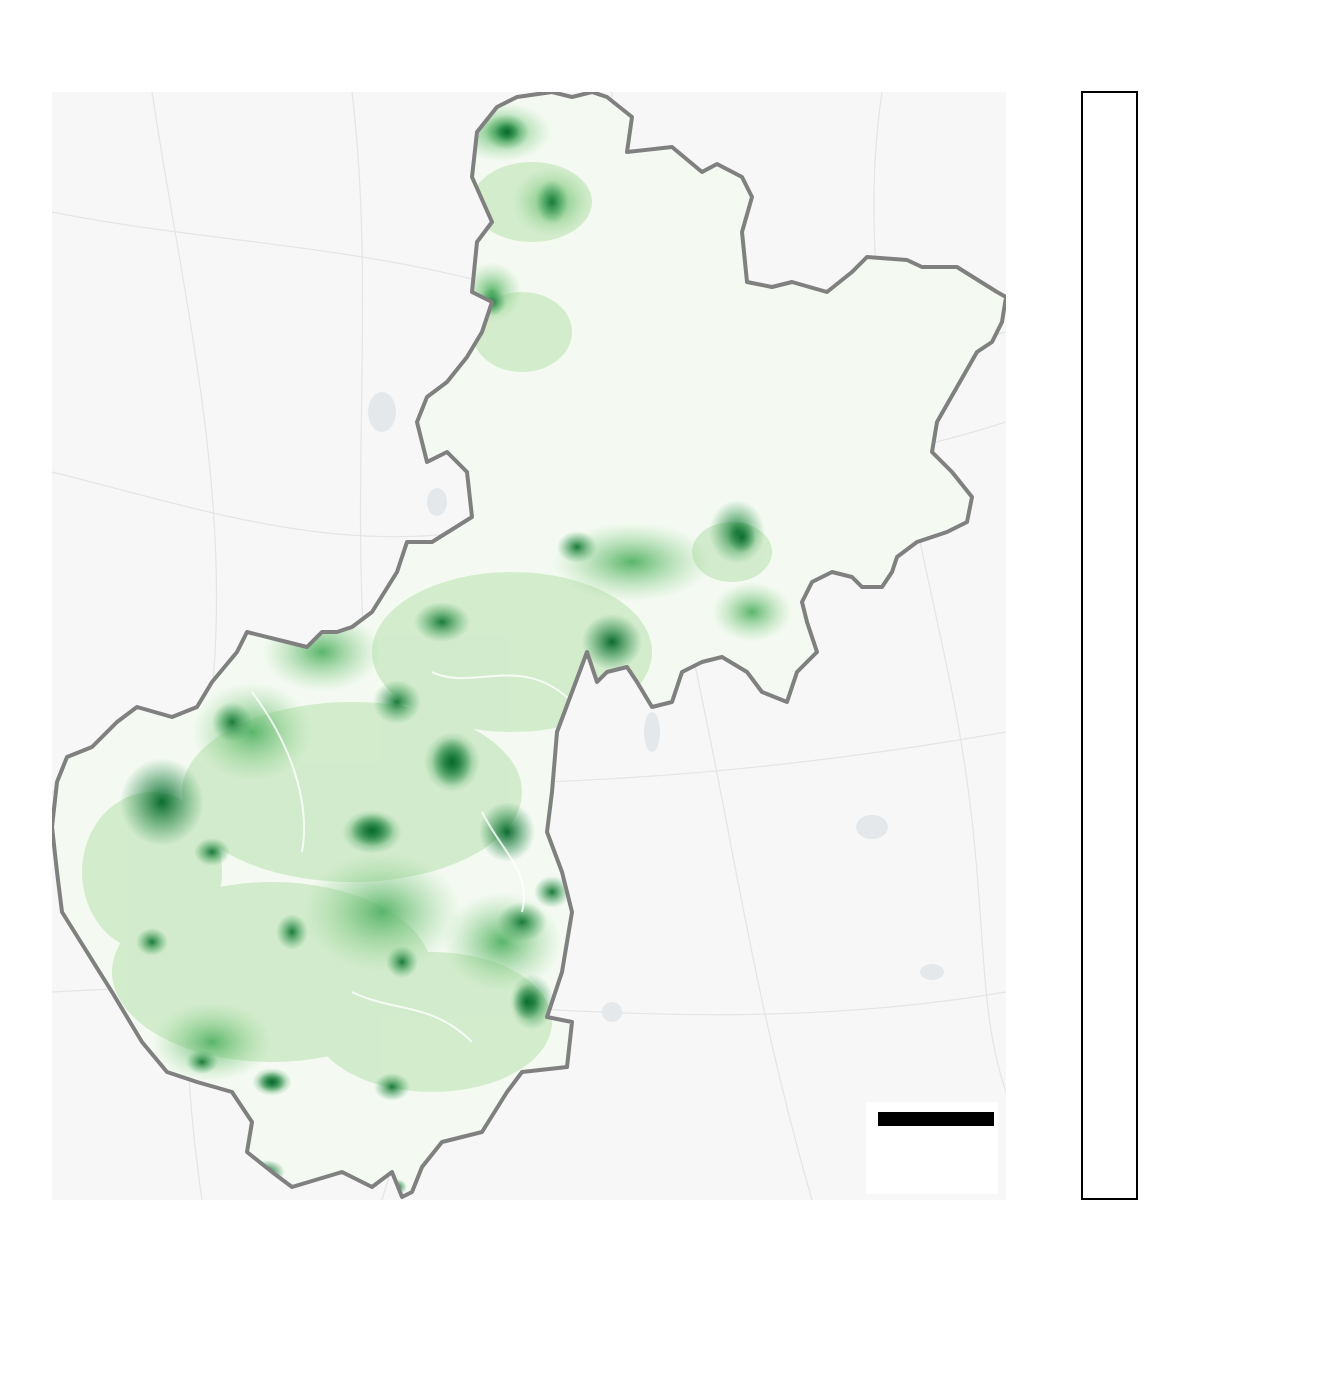 This screenshot has width=1320, height=1378. Describe the element at coordinates (936, 1119) in the screenshot. I see `scale-bar-line` at that location.